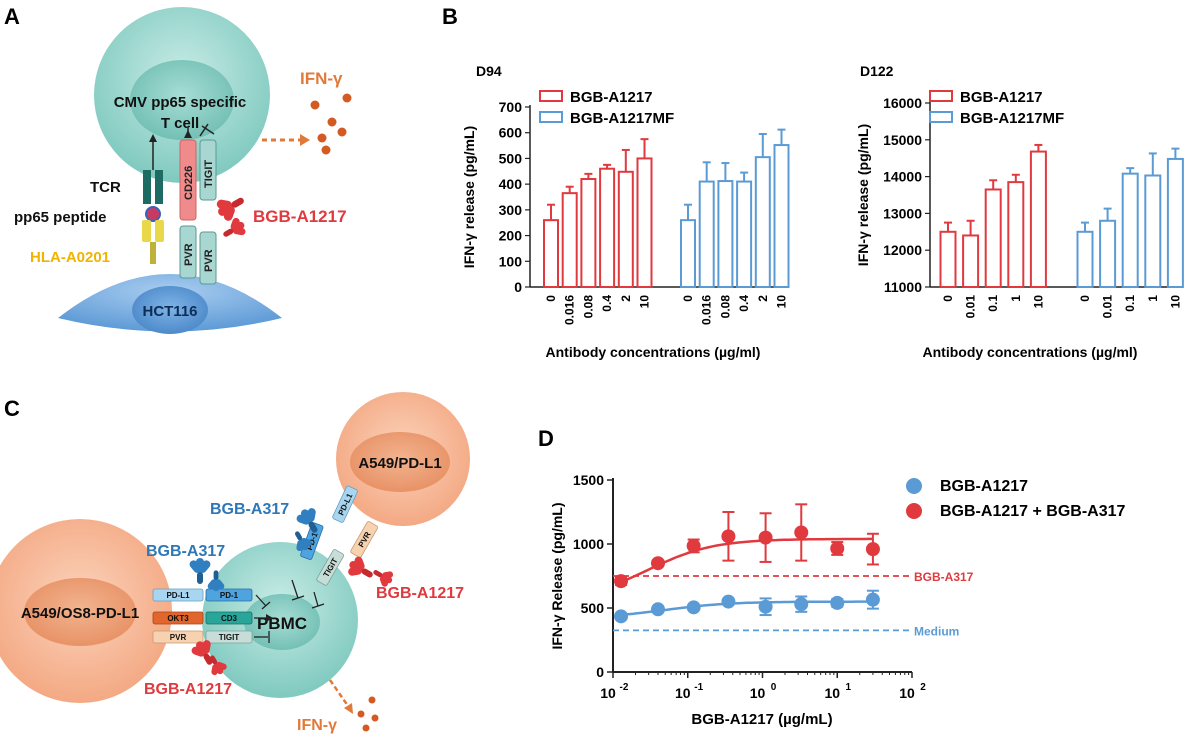 Image resolution: width=1198 pixels, height=742 pixels. Describe the element at coordinates (469, 197) in the screenshot. I see `y-axis-label: IFN-γ release (pg/mL)` at that location.